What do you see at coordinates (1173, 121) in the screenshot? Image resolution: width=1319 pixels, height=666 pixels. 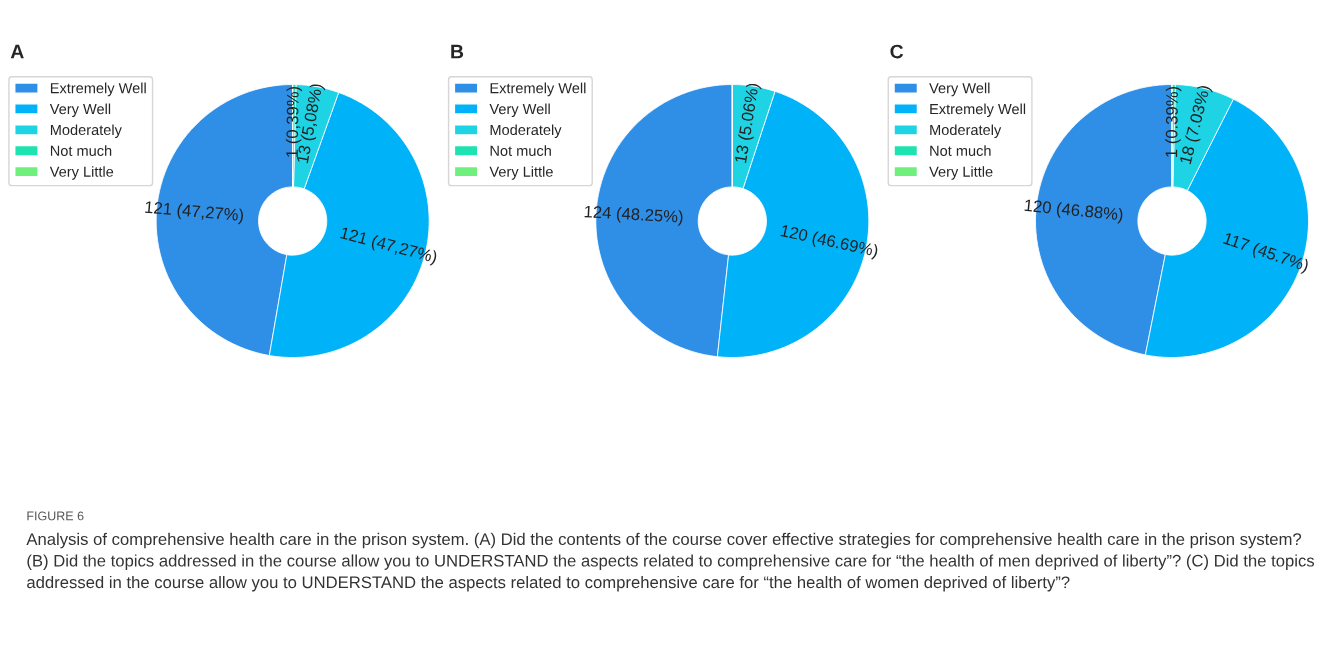 I see `data-label: 1 (0.39%)` at bounding box center [1173, 121].